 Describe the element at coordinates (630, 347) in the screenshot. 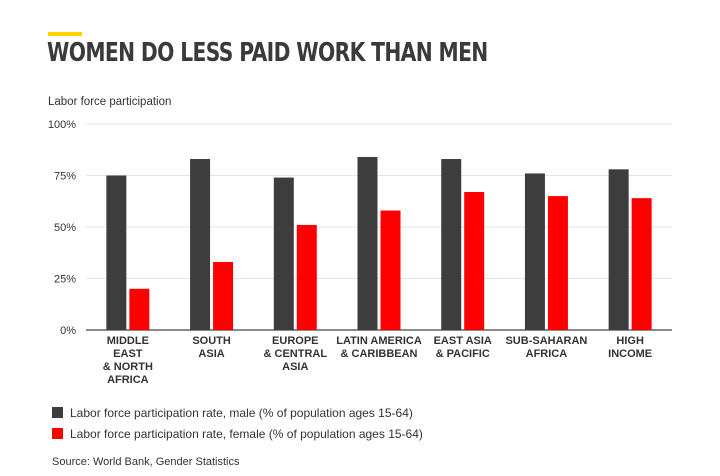

I see `x-tick-label: HIGH INCOME` at that location.